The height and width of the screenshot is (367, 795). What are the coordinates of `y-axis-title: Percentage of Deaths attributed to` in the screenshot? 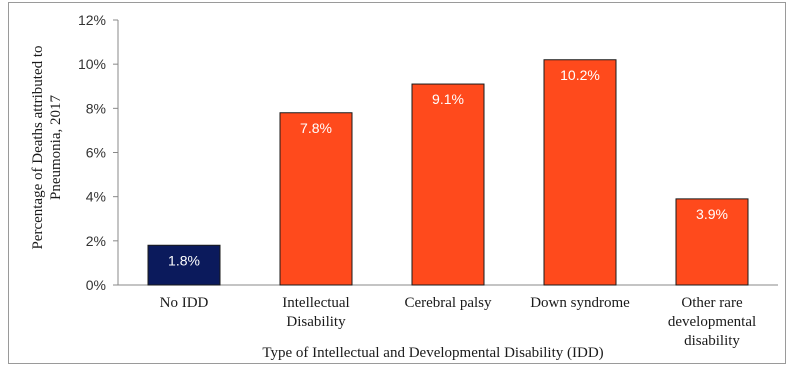 It's located at (38, 147).